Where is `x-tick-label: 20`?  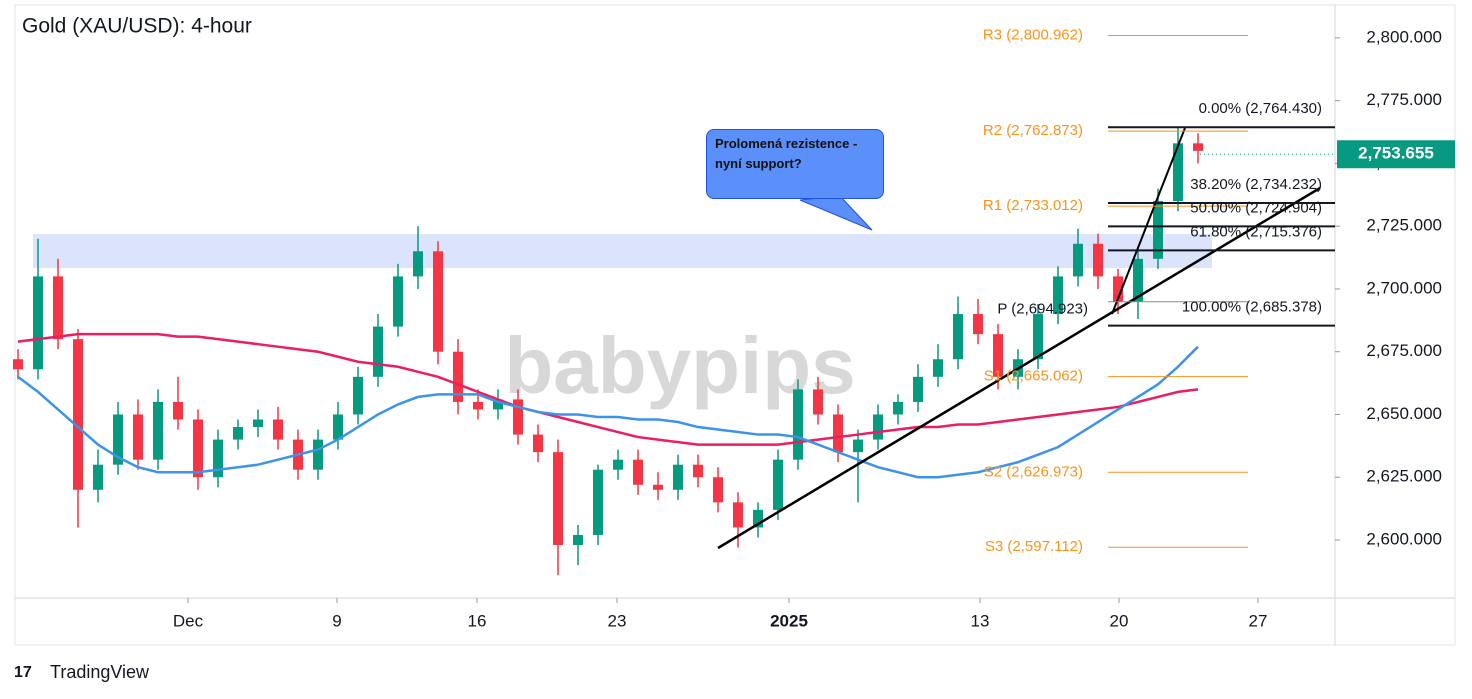
x-tick-label: 20 is located at coordinates (1119, 620).